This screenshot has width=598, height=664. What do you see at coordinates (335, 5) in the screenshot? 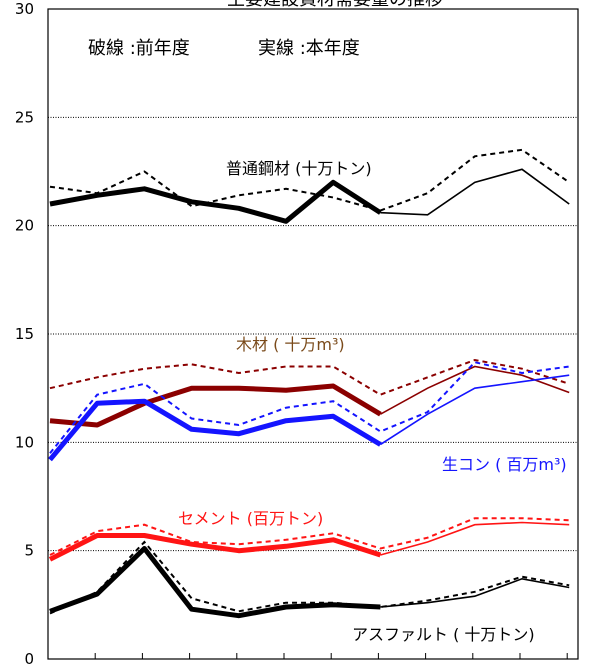
I see `chart-title: 主要建設資材需要量の推移` at bounding box center [335, 5].